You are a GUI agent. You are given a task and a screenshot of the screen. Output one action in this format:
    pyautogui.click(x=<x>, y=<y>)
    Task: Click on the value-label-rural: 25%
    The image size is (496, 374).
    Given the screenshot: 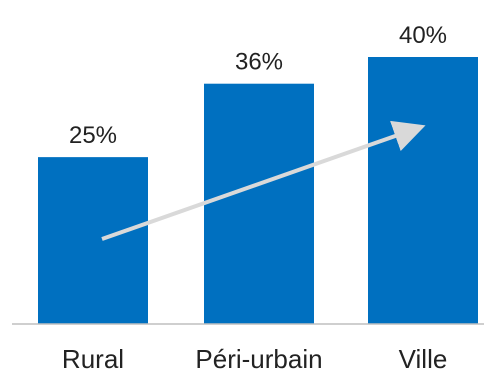 What is the action you would take?
    pyautogui.click(x=93, y=135)
    